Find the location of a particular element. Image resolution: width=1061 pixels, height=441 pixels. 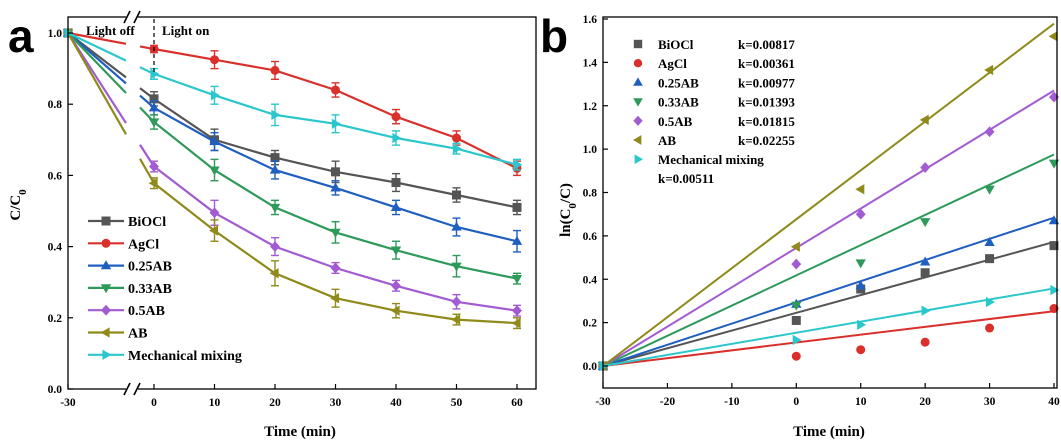

panel-a-legend-label: 0.5AB is located at coordinates (146, 311).